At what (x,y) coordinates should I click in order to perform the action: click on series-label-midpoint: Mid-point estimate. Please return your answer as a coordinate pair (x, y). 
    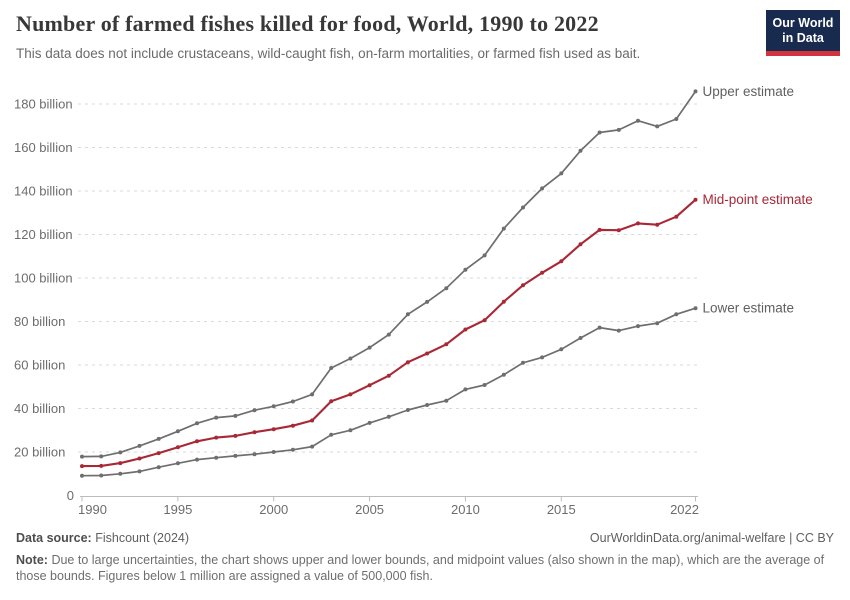
    Looking at the image, I should click on (758, 199).